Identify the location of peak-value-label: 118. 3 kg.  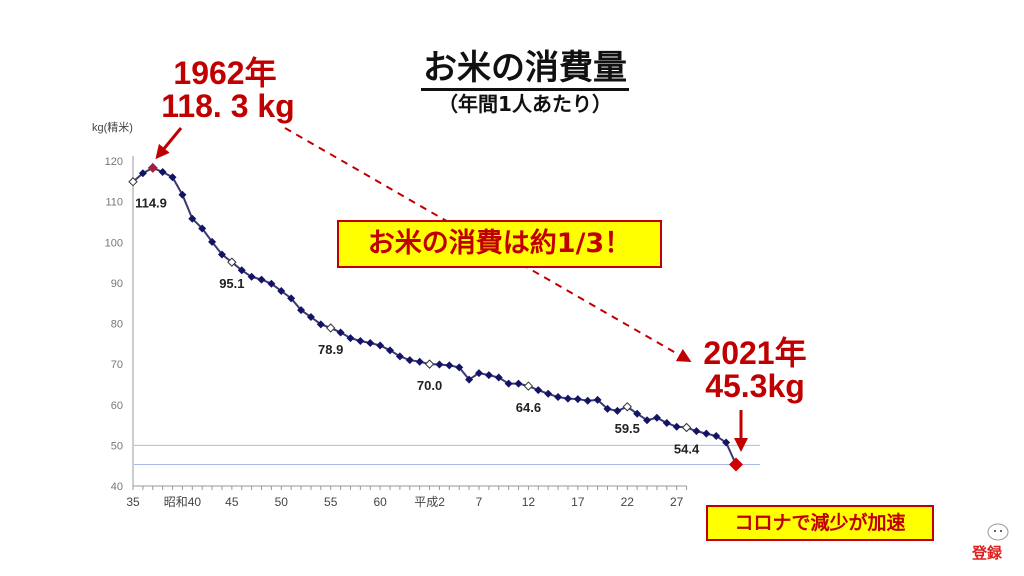
(228, 106).